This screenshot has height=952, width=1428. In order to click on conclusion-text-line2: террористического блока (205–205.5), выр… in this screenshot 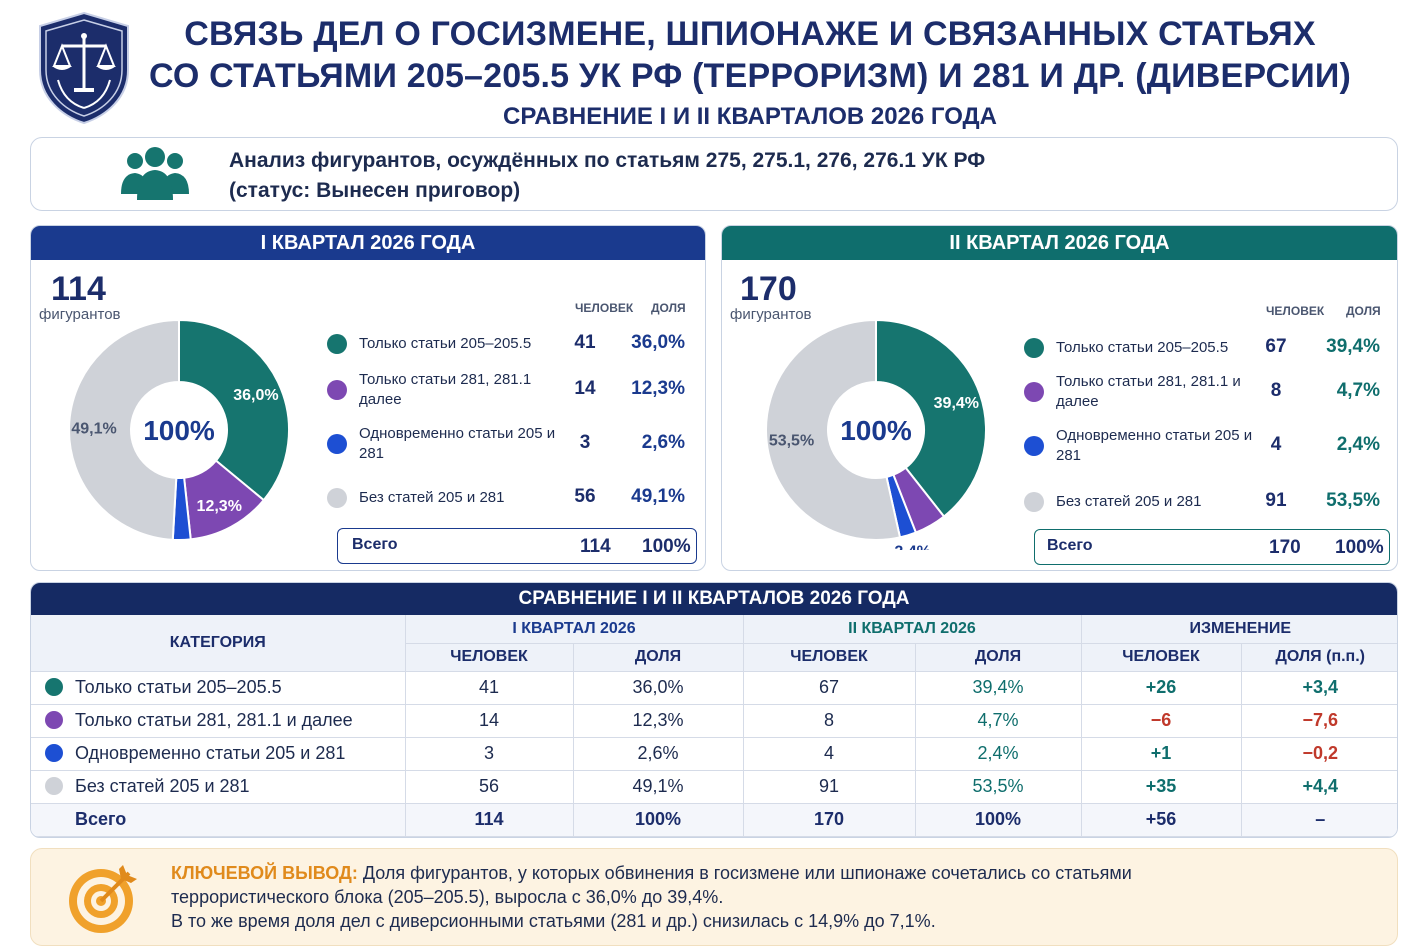, I will do `click(447, 897)`.